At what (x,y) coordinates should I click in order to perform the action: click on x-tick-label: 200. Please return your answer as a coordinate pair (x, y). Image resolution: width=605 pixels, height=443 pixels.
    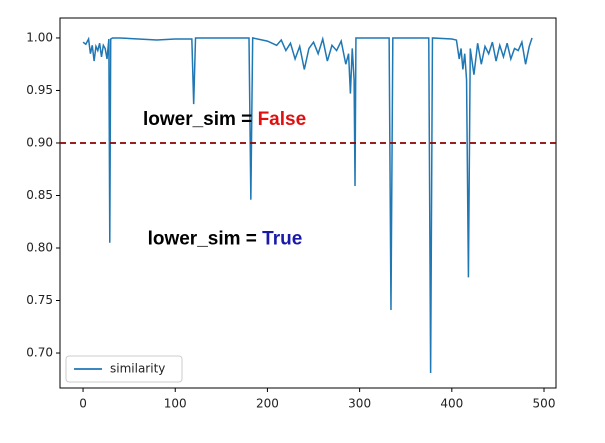
    Looking at the image, I should click on (267, 404).